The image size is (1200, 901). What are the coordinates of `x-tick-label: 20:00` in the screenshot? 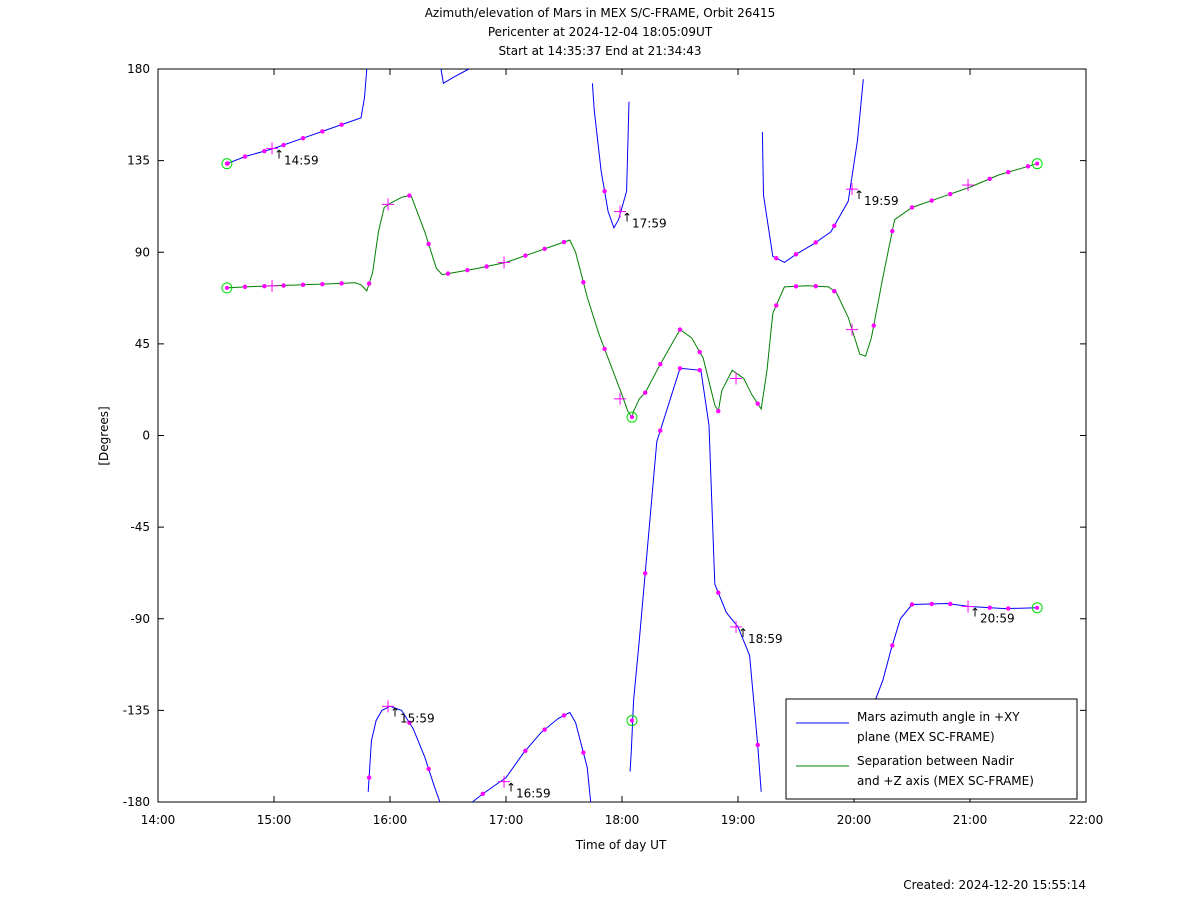 It's located at (854, 820).